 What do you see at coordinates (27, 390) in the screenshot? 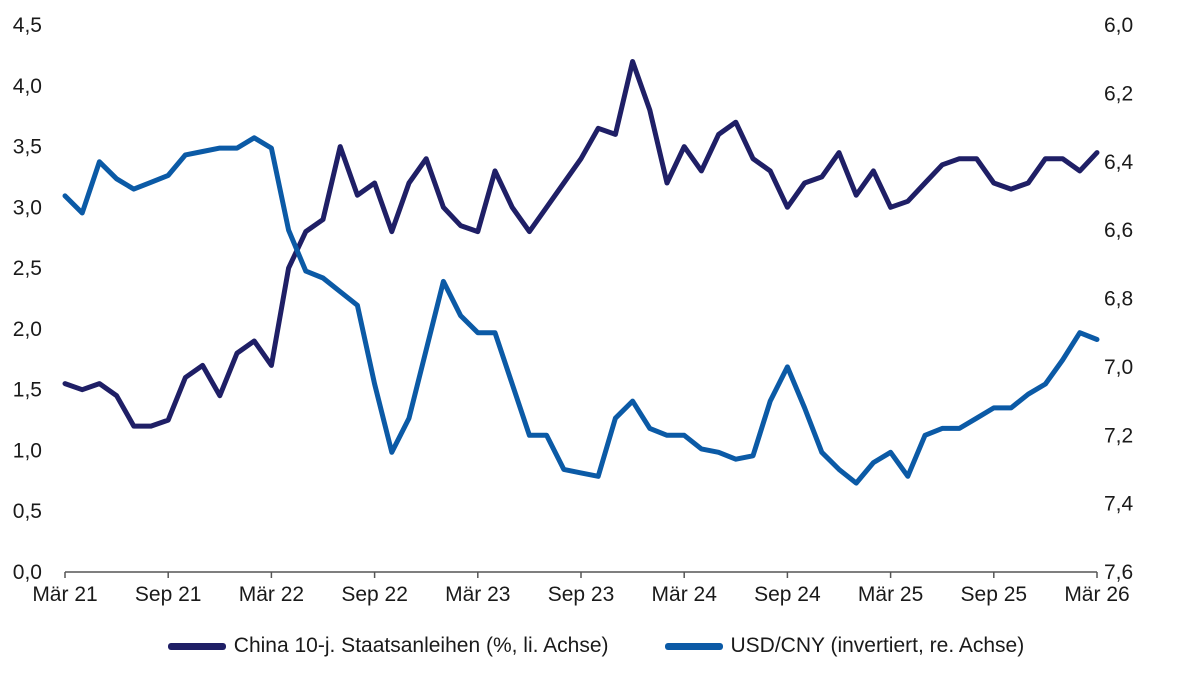
I see `left-tick-label: 1,5` at bounding box center [27, 390].